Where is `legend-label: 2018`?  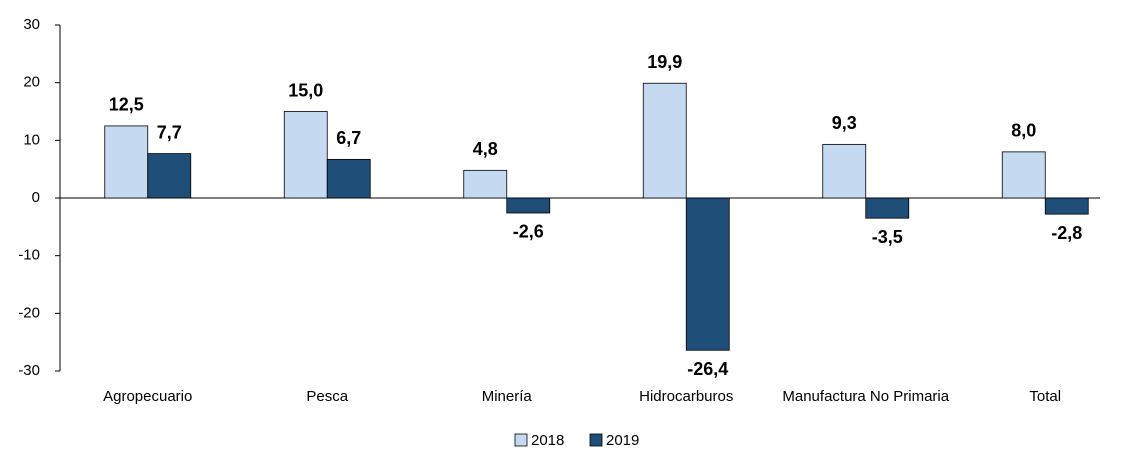
legend-label: 2018 is located at coordinates (547, 440).